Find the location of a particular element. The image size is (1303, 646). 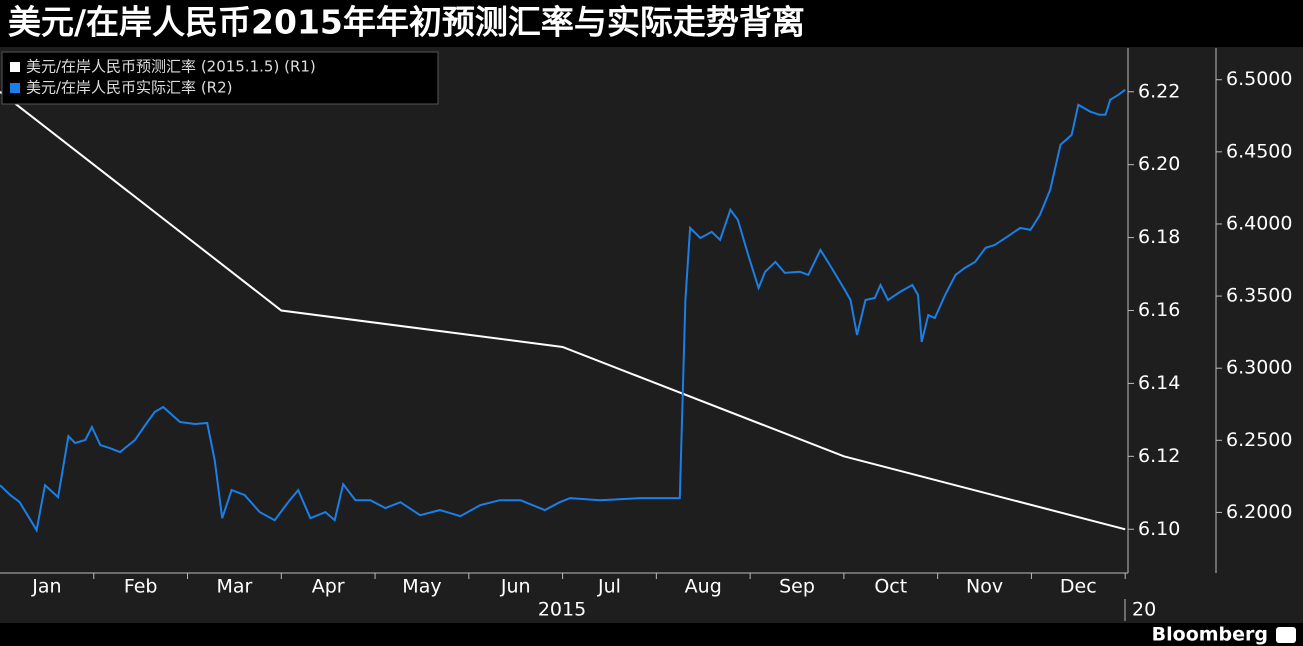

y2-tick-label: 6.4000 is located at coordinates (1259, 223).